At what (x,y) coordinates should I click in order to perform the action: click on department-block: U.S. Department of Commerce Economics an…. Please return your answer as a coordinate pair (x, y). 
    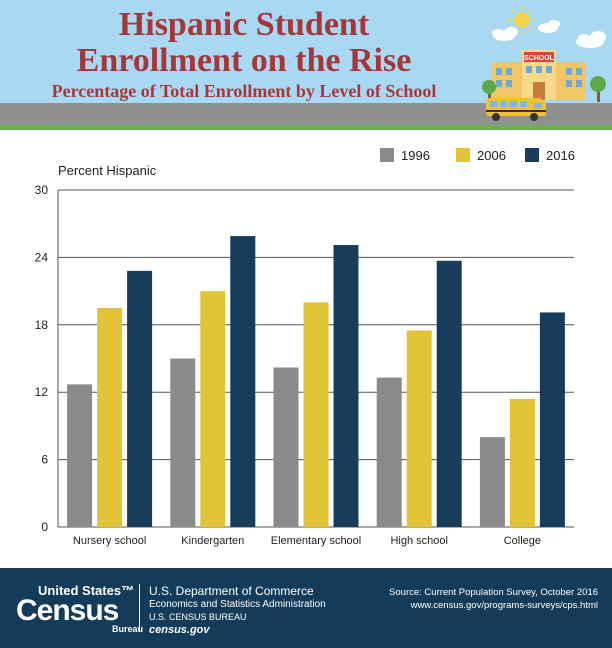
    Looking at the image, I should click on (264, 610).